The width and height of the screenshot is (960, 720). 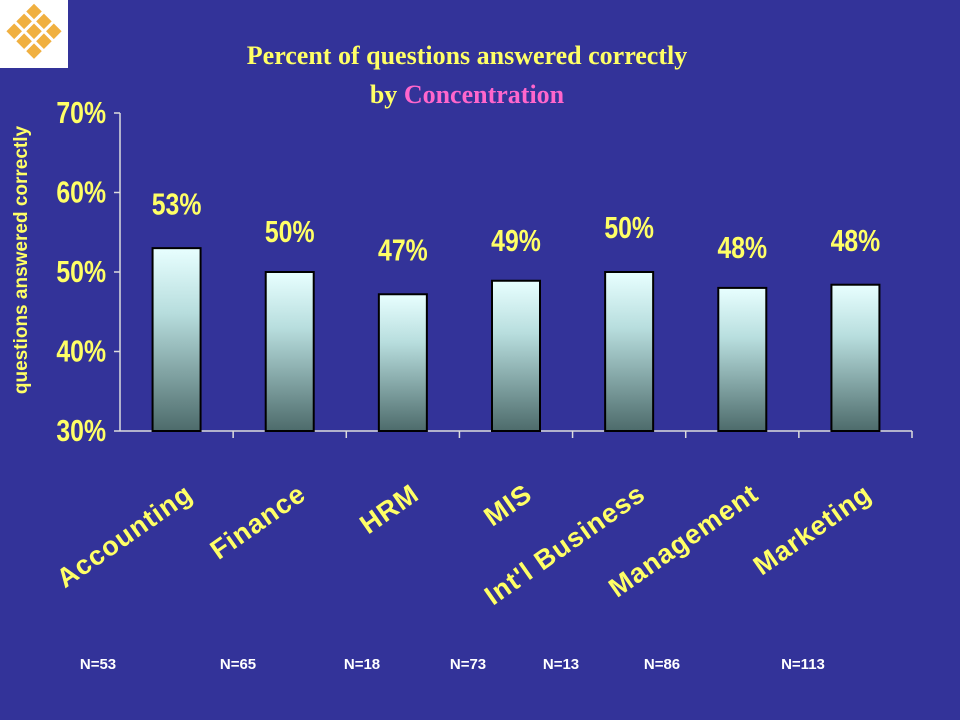 What do you see at coordinates (81, 431) in the screenshot?
I see `y-tick-label: 30%` at bounding box center [81, 431].